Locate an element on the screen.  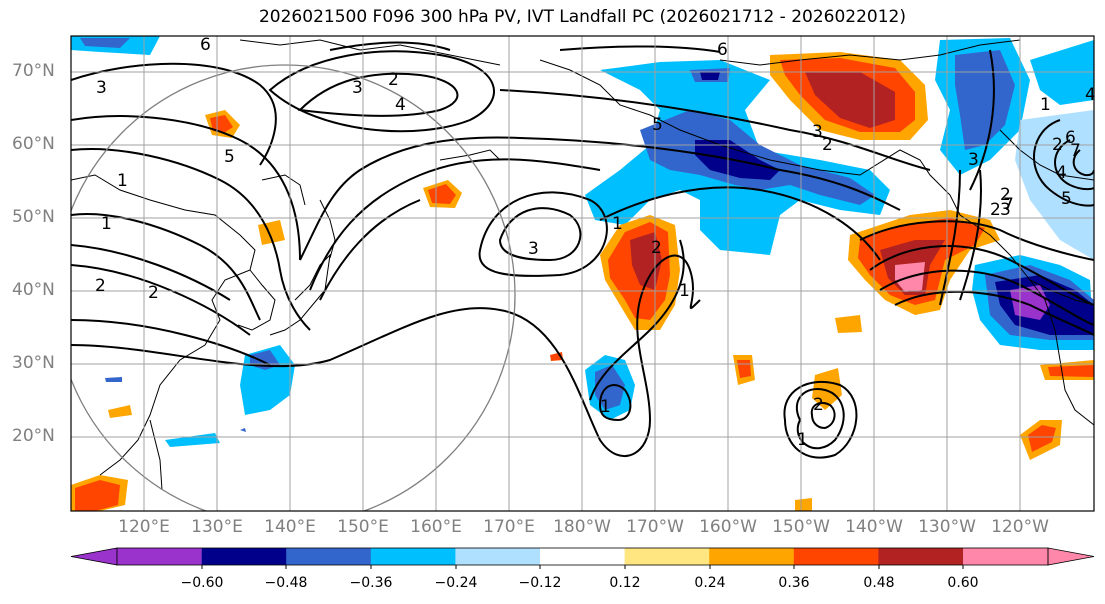
lon-label: 170°W is located at coordinates (655, 527).